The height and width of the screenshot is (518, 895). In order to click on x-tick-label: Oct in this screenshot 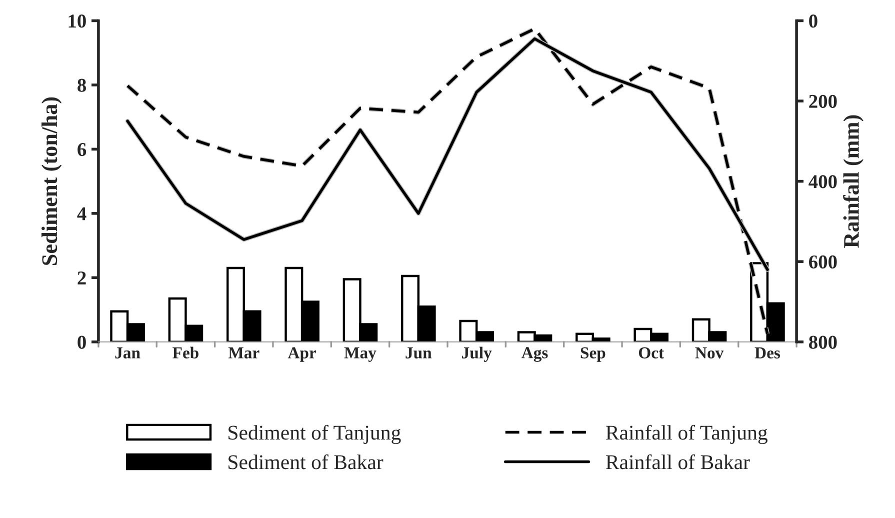, I will do `click(651, 352)`.